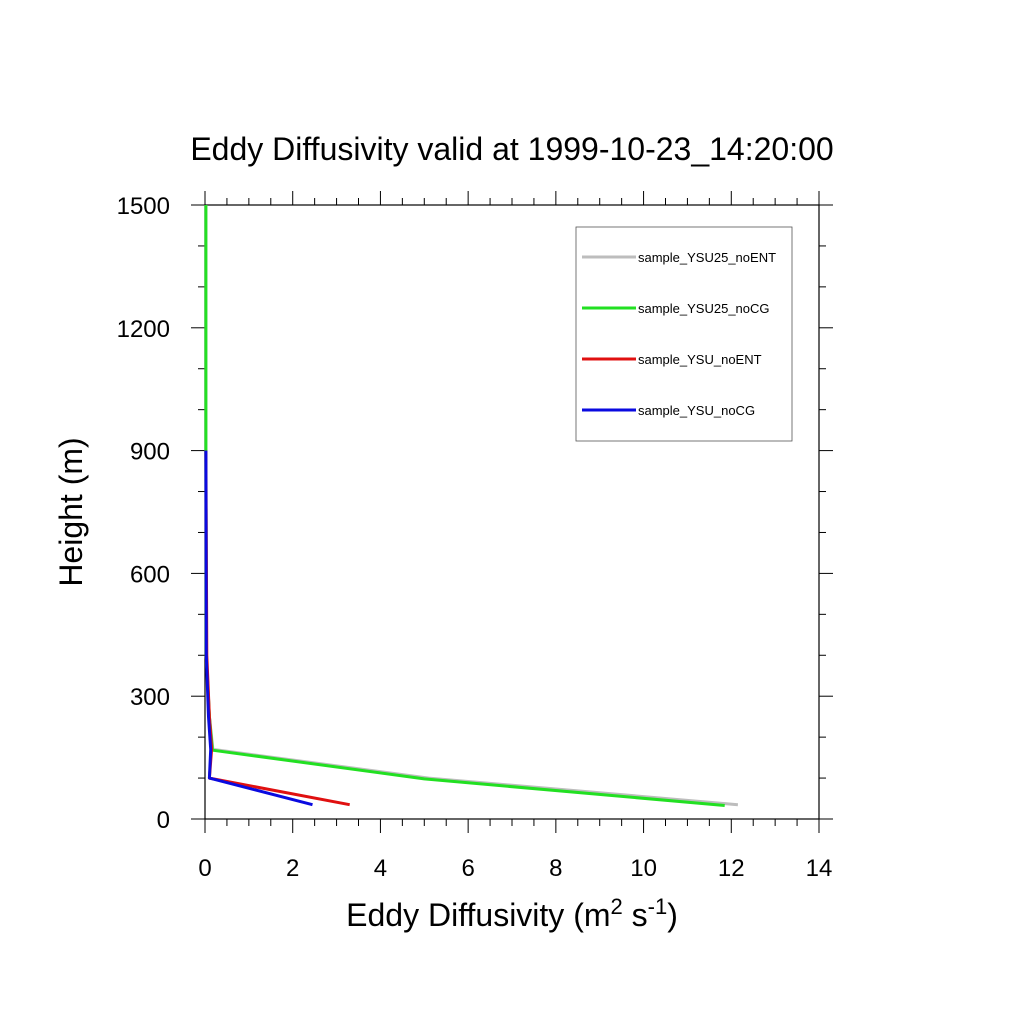  What do you see at coordinates (204, 868) in the screenshot?
I see `x-tick-label: 0` at bounding box center [204, 868].